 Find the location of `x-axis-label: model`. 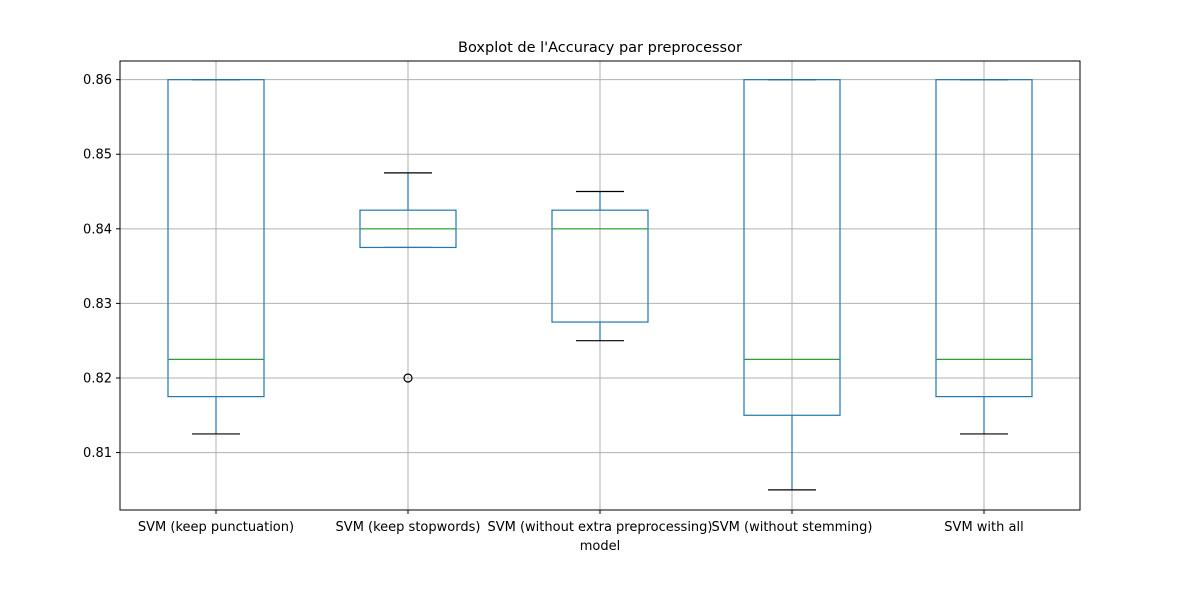

x-axis-label: model is located at coordinates (600, 546).